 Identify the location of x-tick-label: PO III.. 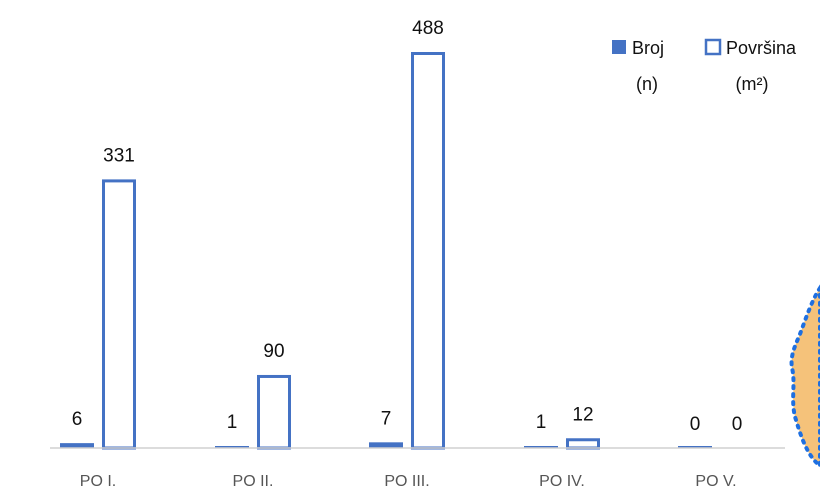
(406, 481).